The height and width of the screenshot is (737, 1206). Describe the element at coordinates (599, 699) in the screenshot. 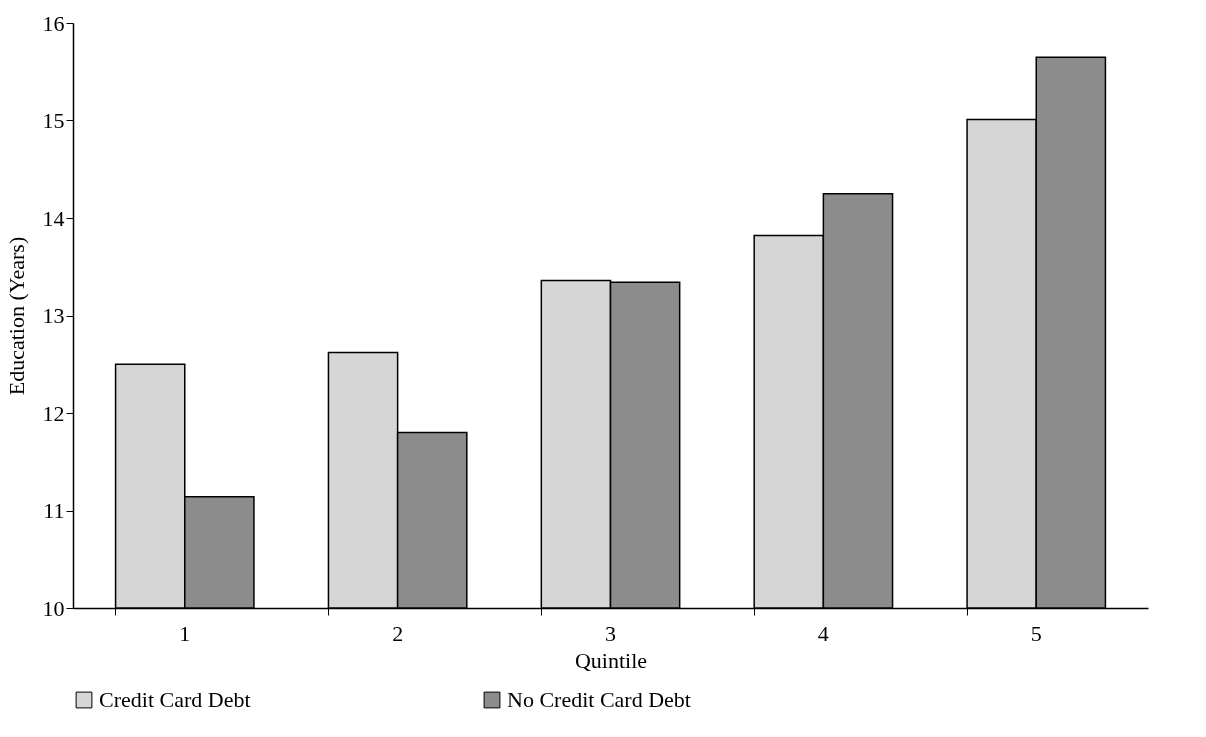

I see `legend-label: No Credit Card Debt` at that location.